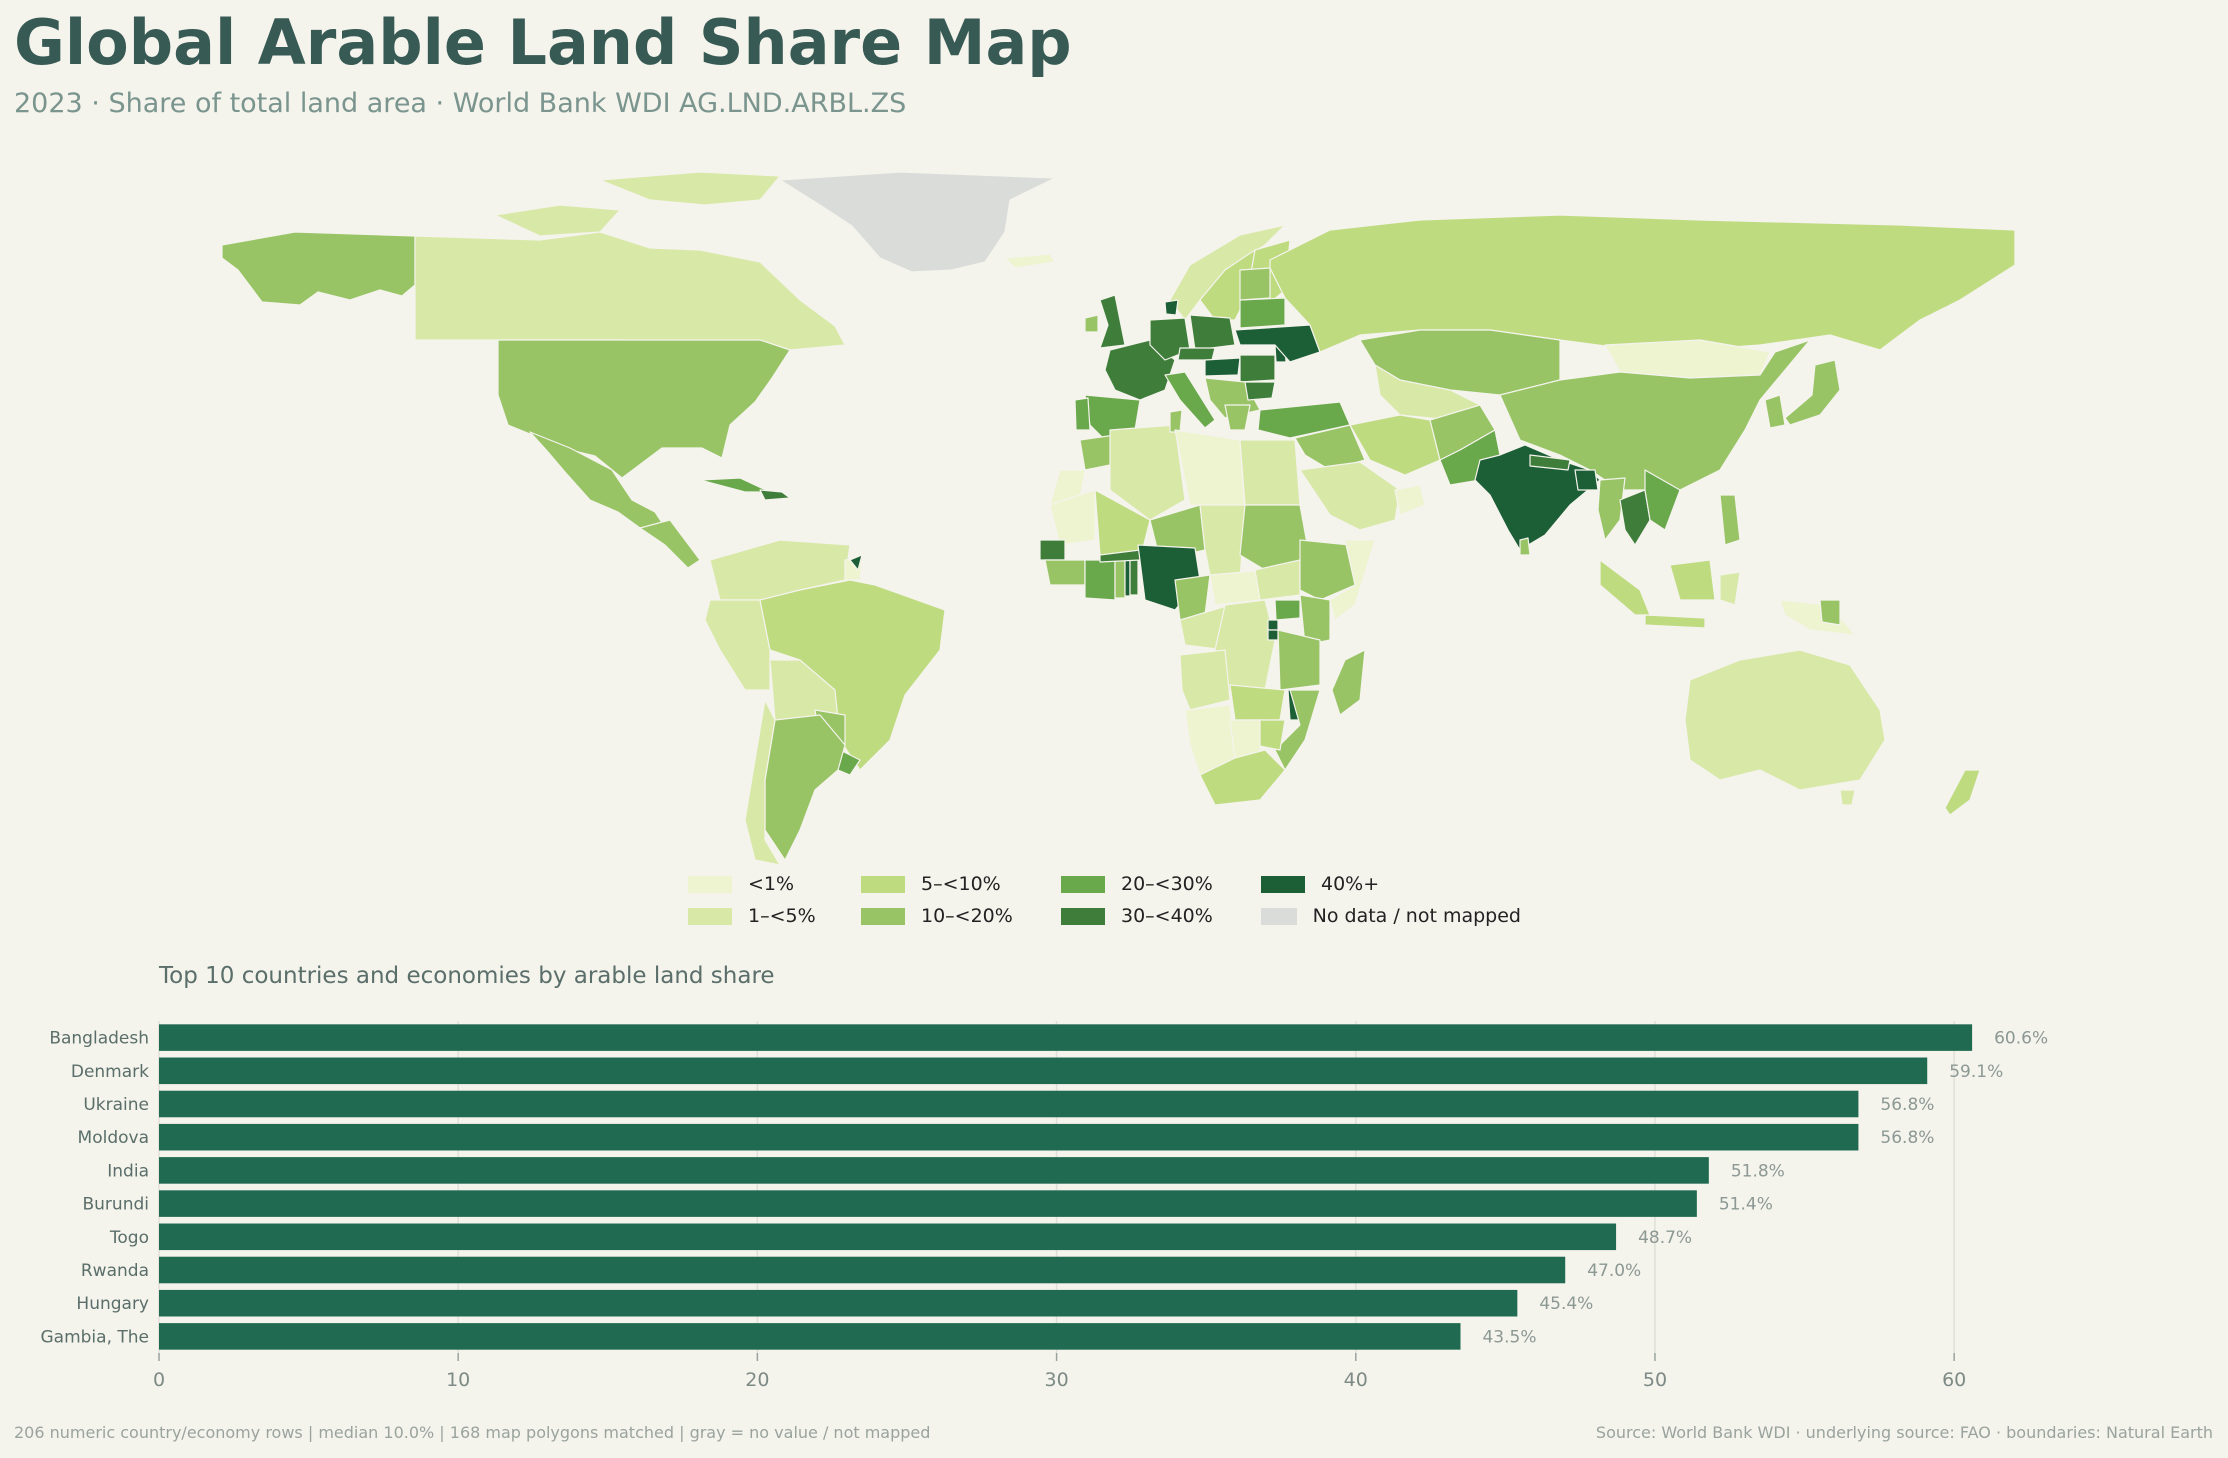  What do you see at coordinates (1416, 916) in the screenshot?
I see `legend-label: No data / not mapped` at bounding box center [1416, 916].